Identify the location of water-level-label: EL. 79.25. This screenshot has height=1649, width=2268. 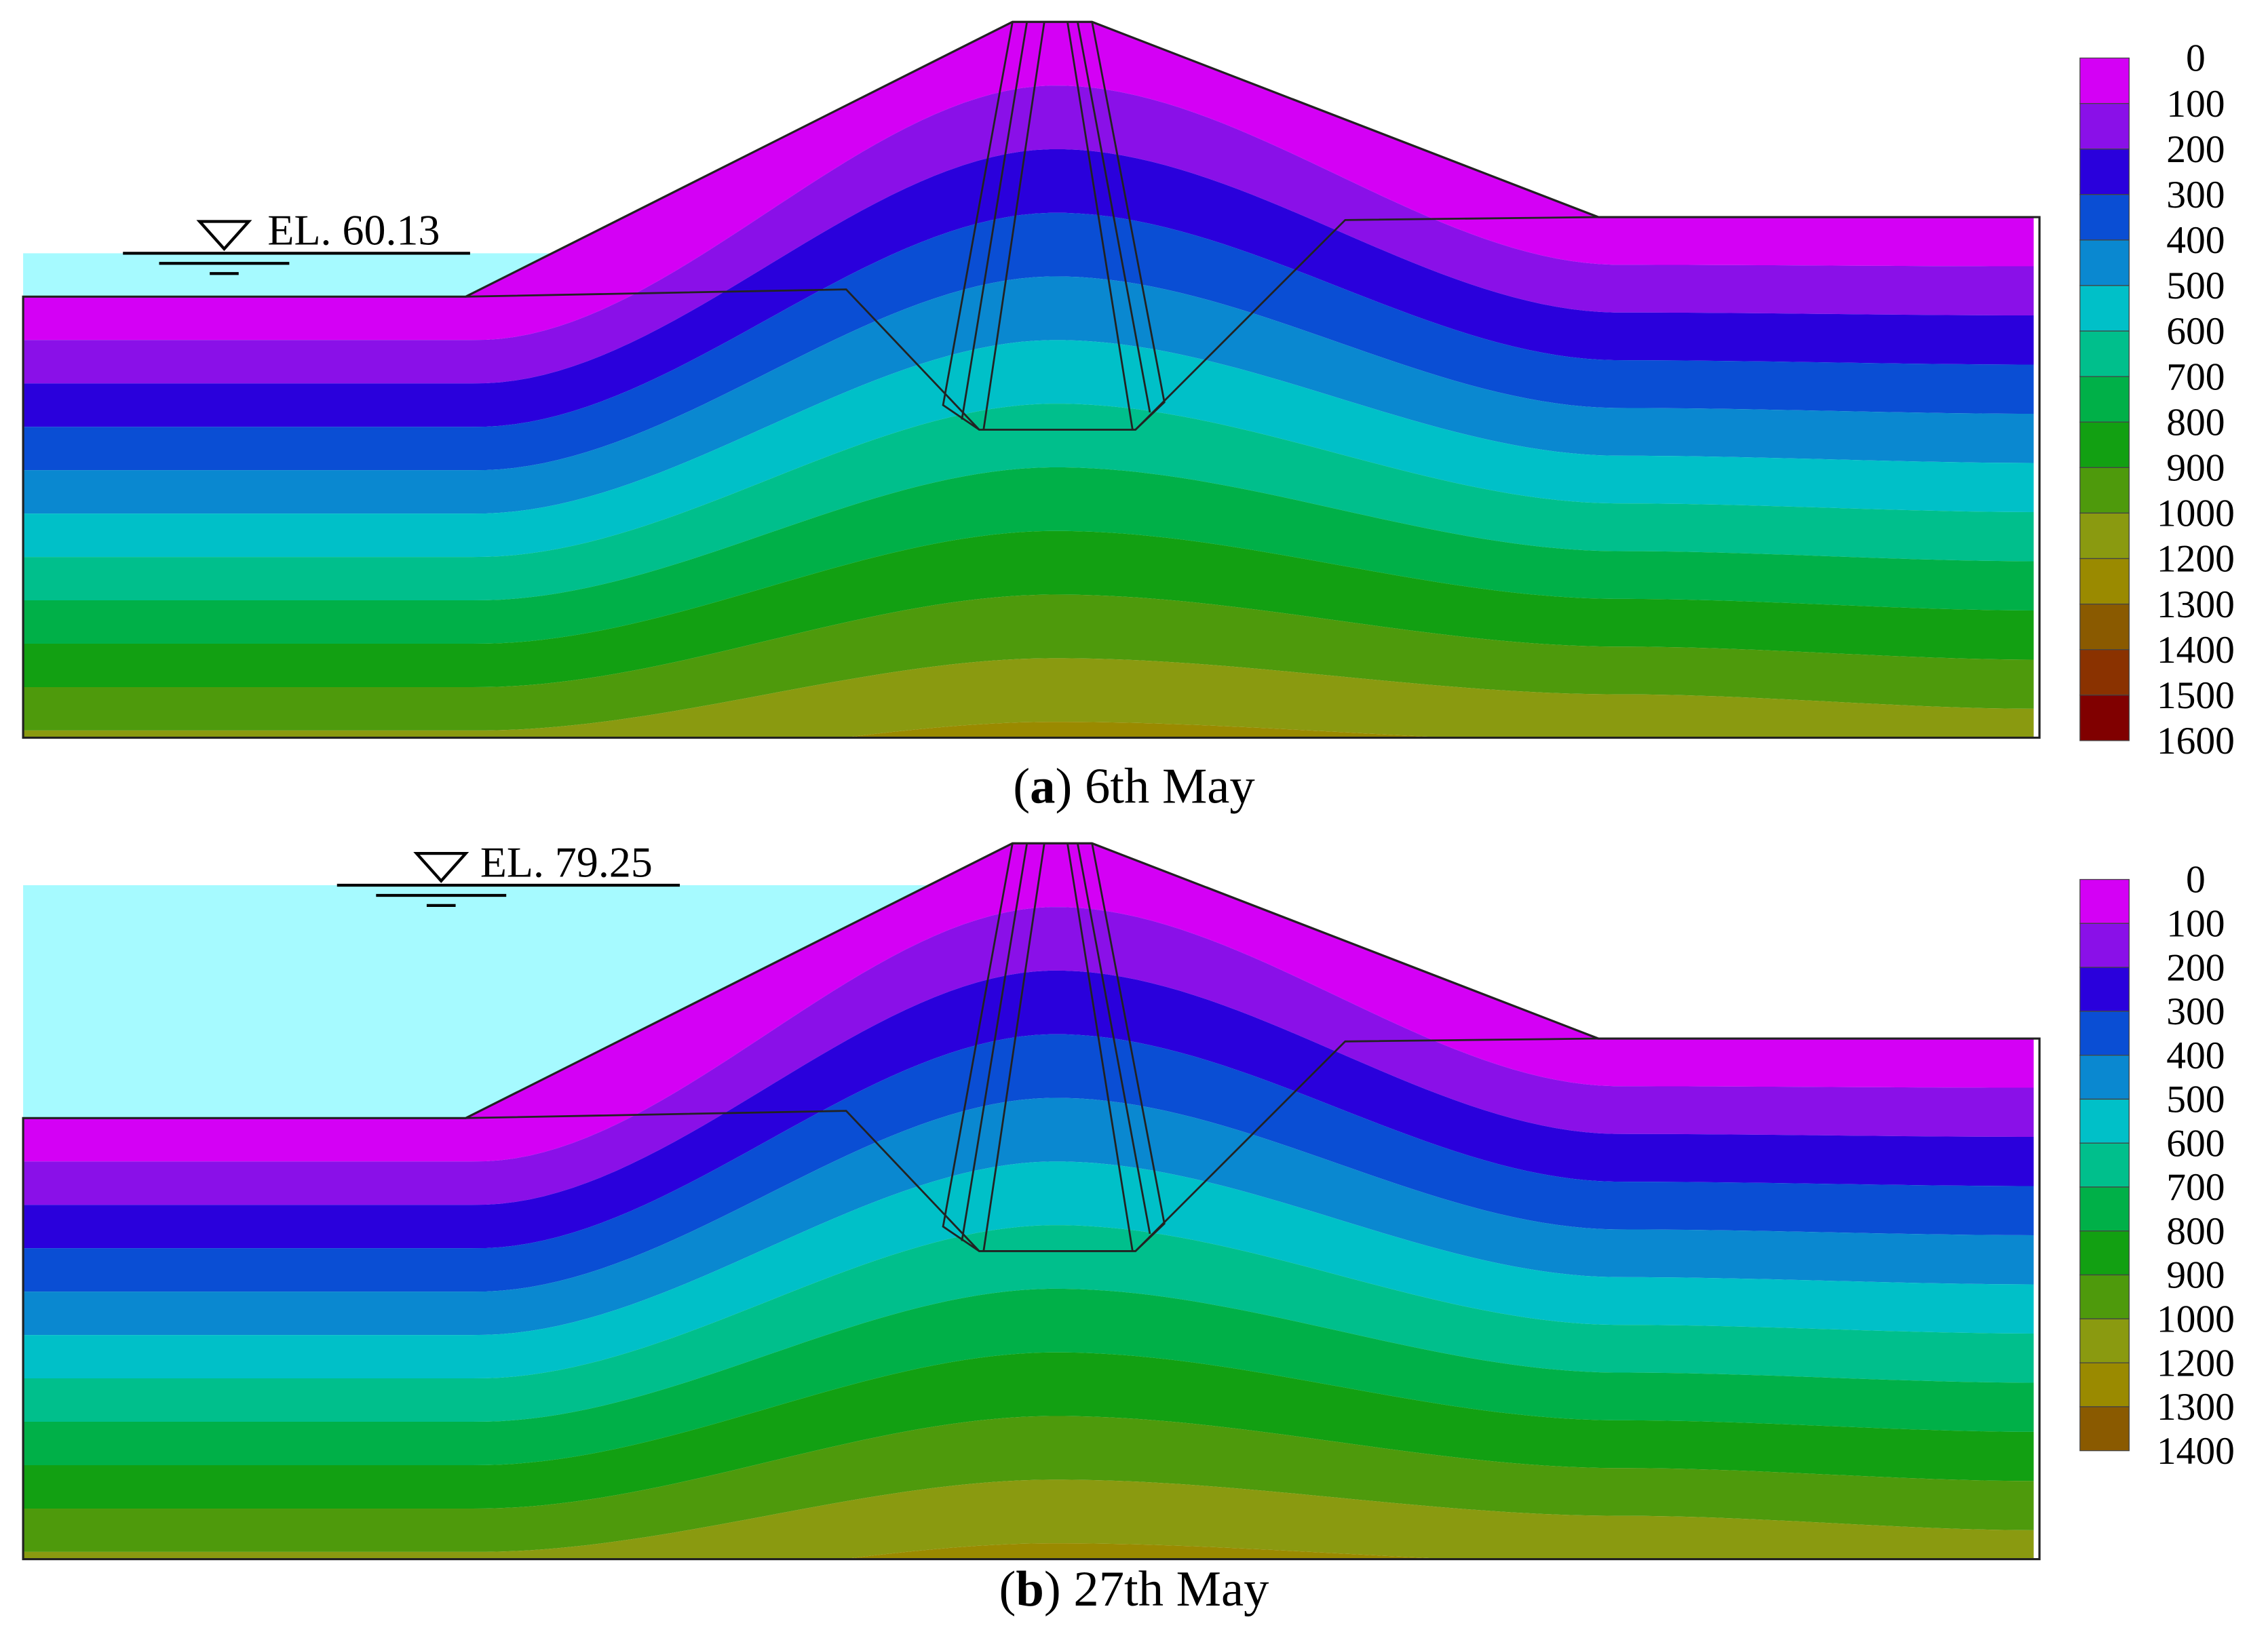
(566, 862).